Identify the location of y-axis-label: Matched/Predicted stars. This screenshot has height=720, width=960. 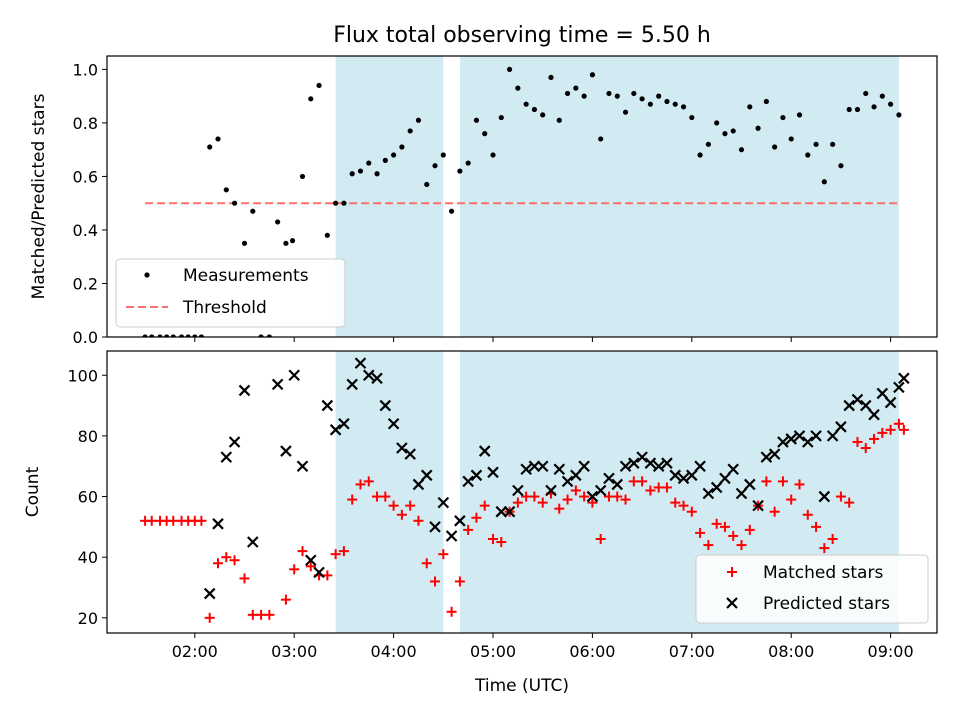
(39, 196).